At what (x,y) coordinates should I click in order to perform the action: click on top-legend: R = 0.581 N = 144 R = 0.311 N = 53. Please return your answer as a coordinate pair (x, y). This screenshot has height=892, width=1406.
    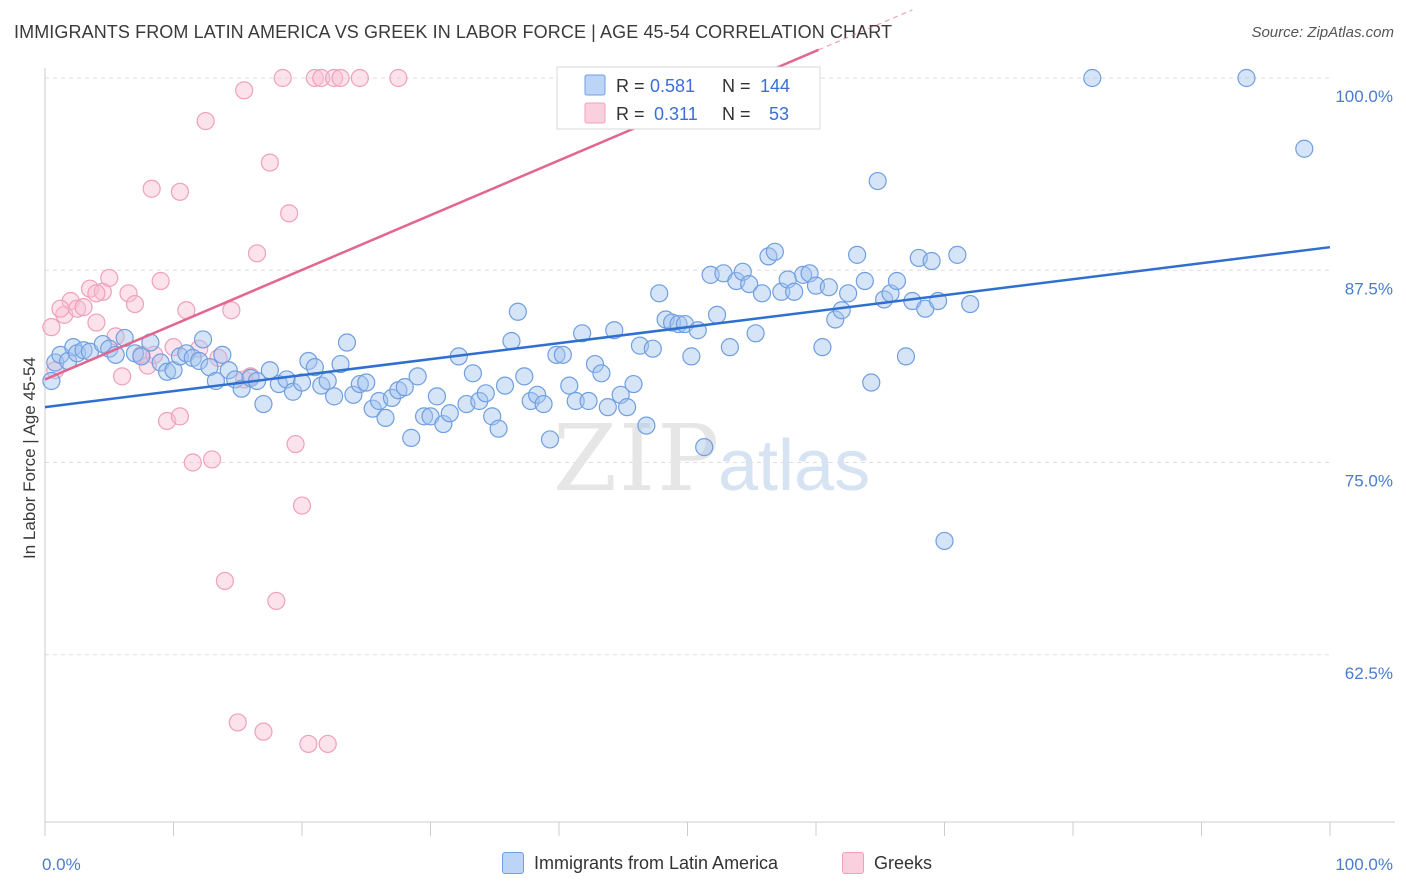
    Looking at the image, I should click on (688, 98).